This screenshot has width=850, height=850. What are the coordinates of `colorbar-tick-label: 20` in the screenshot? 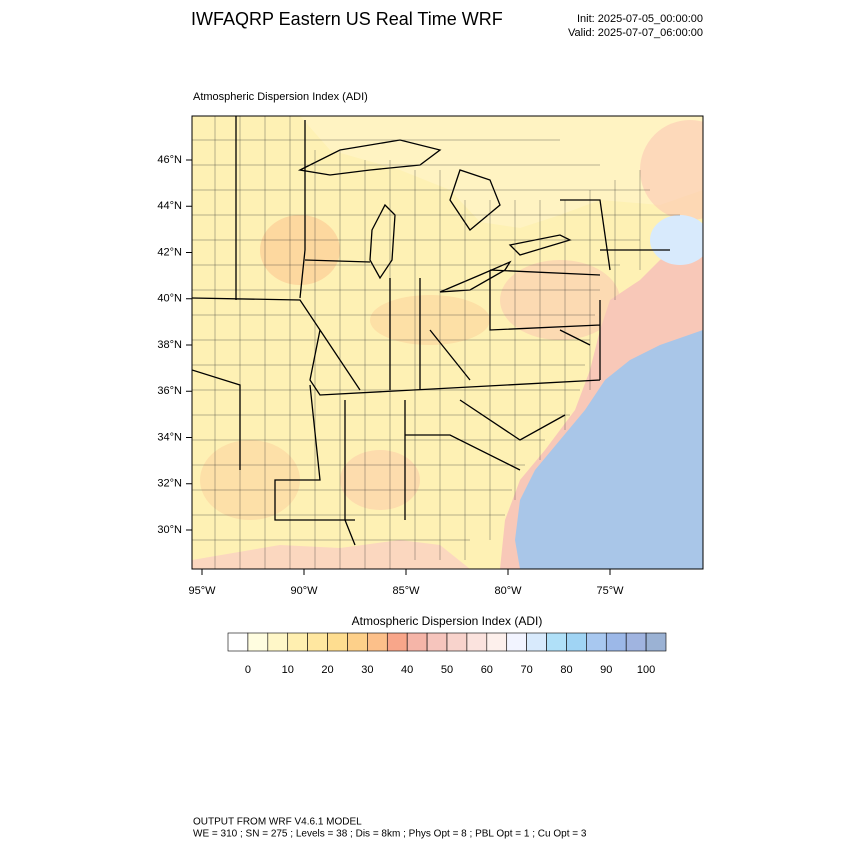 It's located at (327, 670).